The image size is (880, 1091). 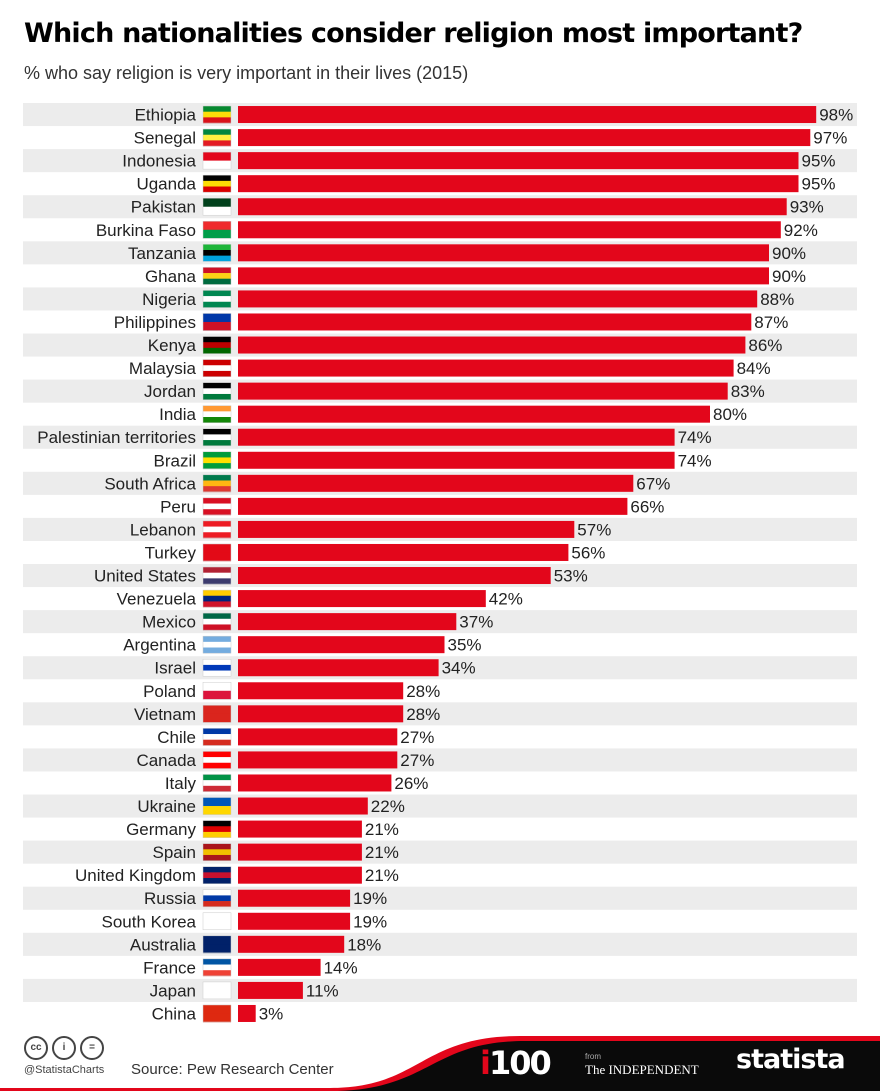 I want to click on independent-logo: The INDEPENDENT, so click(x=642, y=1069).